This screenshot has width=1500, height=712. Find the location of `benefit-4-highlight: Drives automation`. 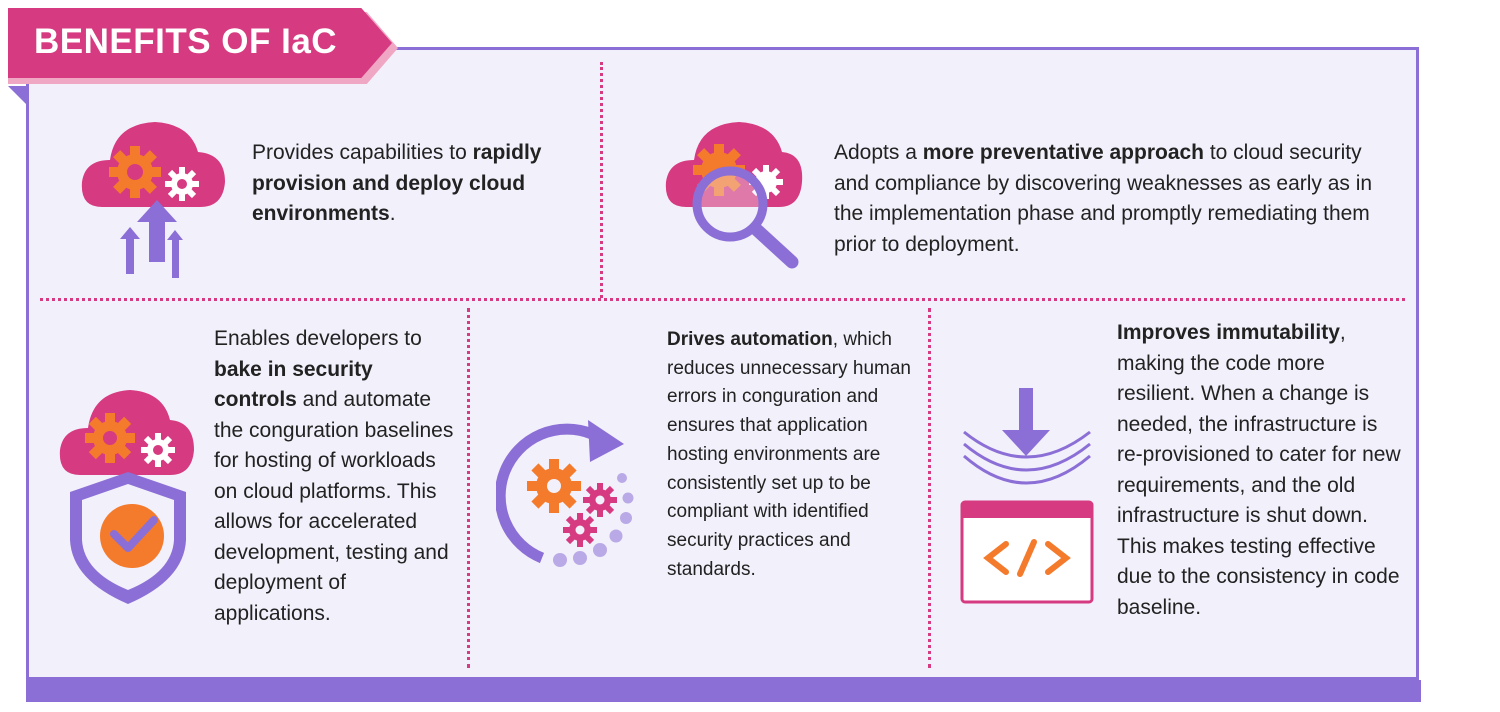

benefit-4-highlight: Drives automation is located at coordinates (750, 339).